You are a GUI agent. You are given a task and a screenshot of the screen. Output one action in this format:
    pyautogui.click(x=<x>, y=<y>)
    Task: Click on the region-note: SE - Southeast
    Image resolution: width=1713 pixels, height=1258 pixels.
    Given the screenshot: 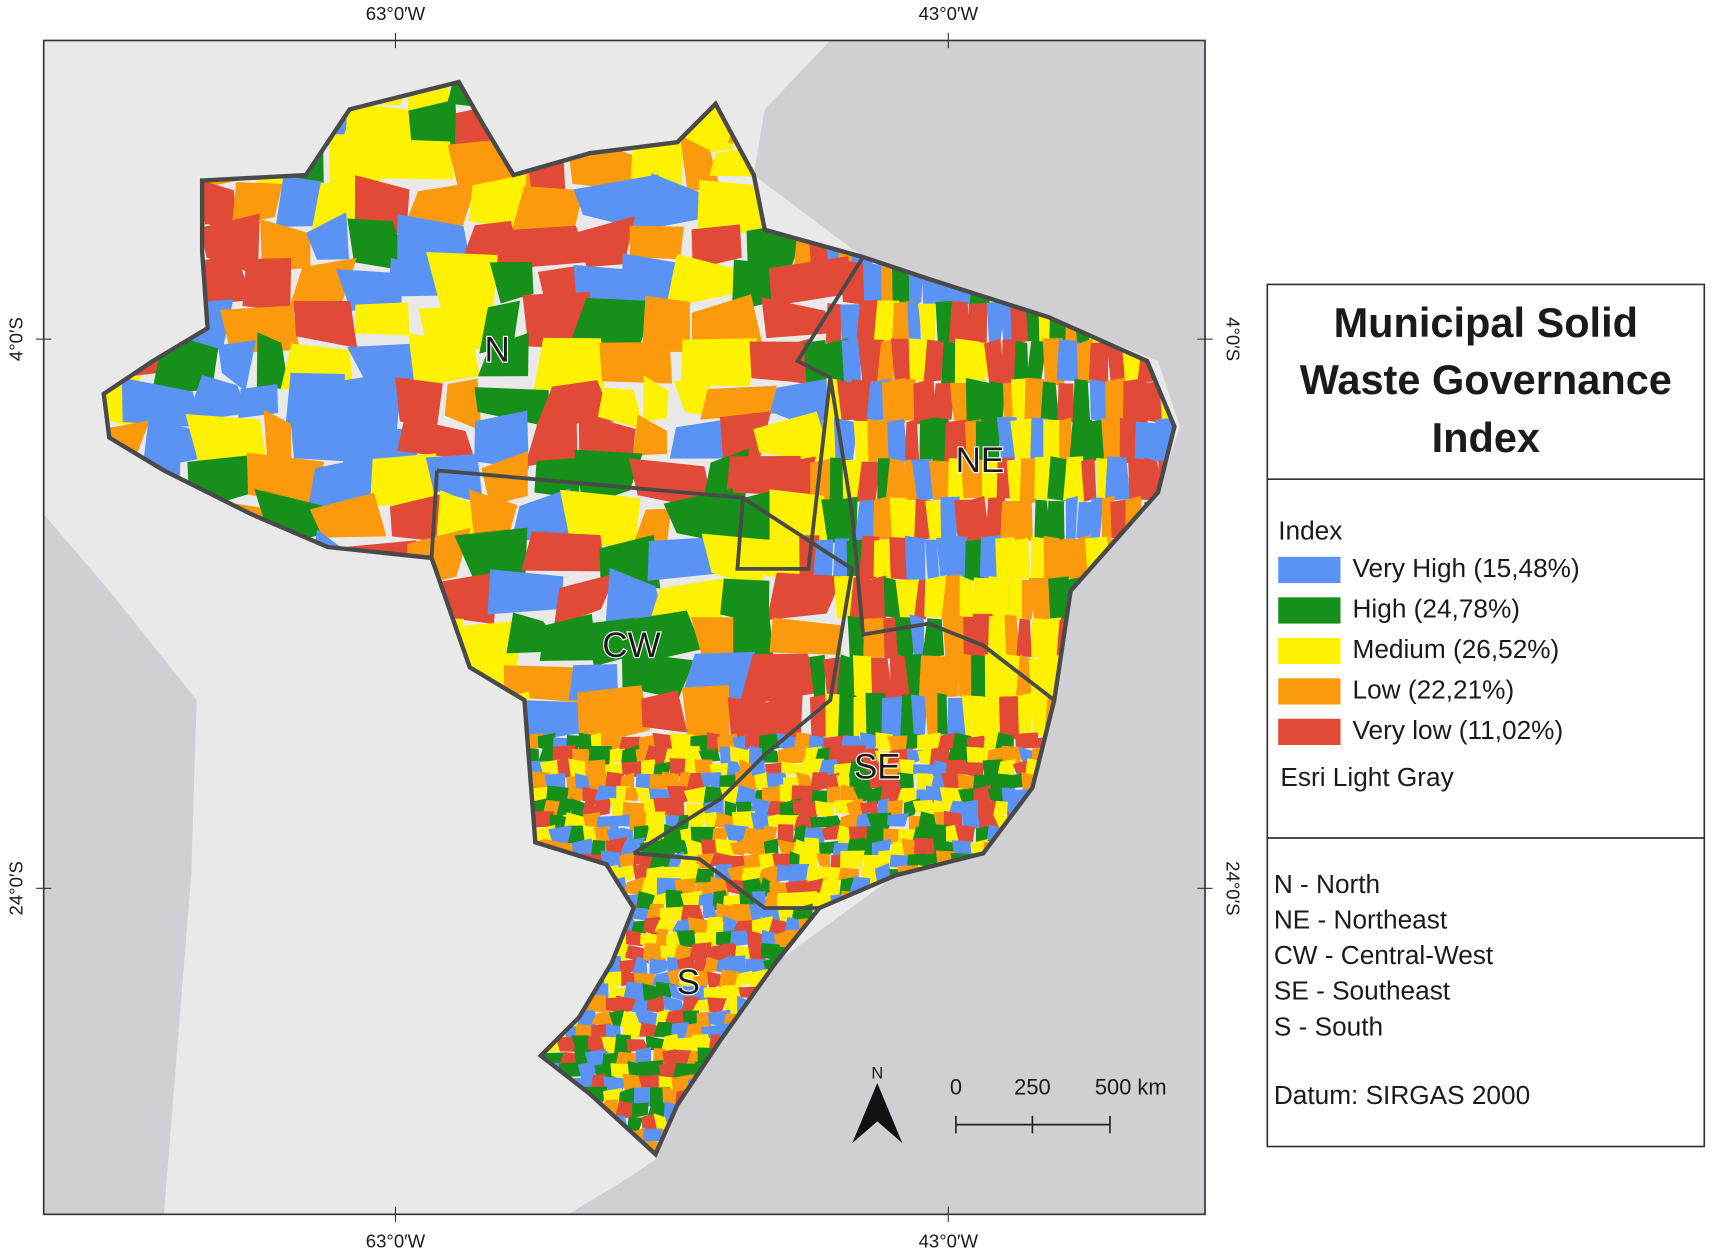 What is the action you would take?
    pyautogui.click(x=1362, y=991)
    